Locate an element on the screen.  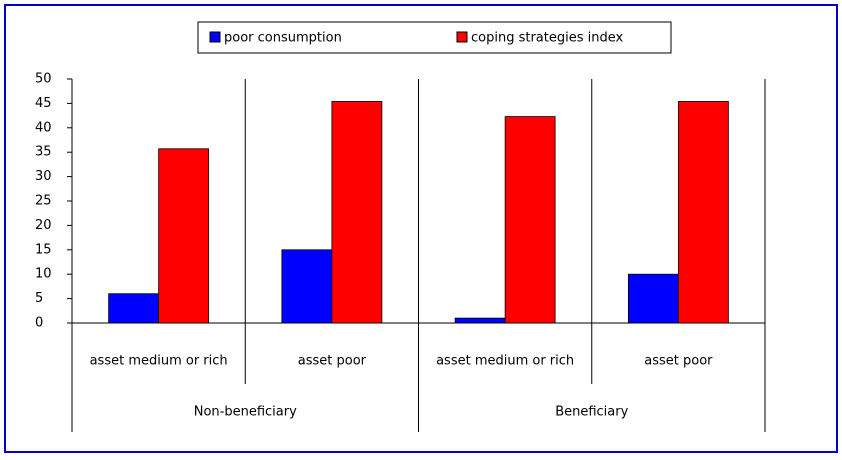
y-tick-label: 10 is located at coordinates (43, 274).